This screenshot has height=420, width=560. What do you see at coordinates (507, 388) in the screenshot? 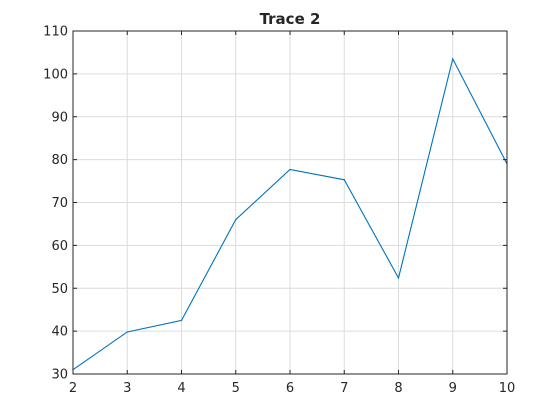
I see `x-tick-label: 10` at bounding box center [507, 388].